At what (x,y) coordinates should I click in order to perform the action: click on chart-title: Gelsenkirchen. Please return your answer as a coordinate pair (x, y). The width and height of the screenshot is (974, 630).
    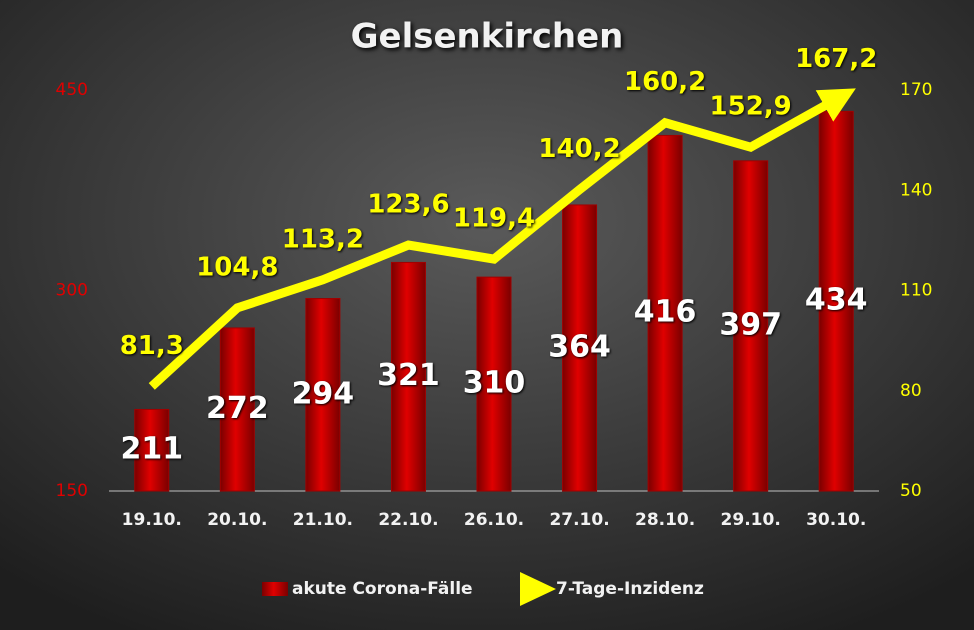
    Looking at the image, I should click on (487, 37).